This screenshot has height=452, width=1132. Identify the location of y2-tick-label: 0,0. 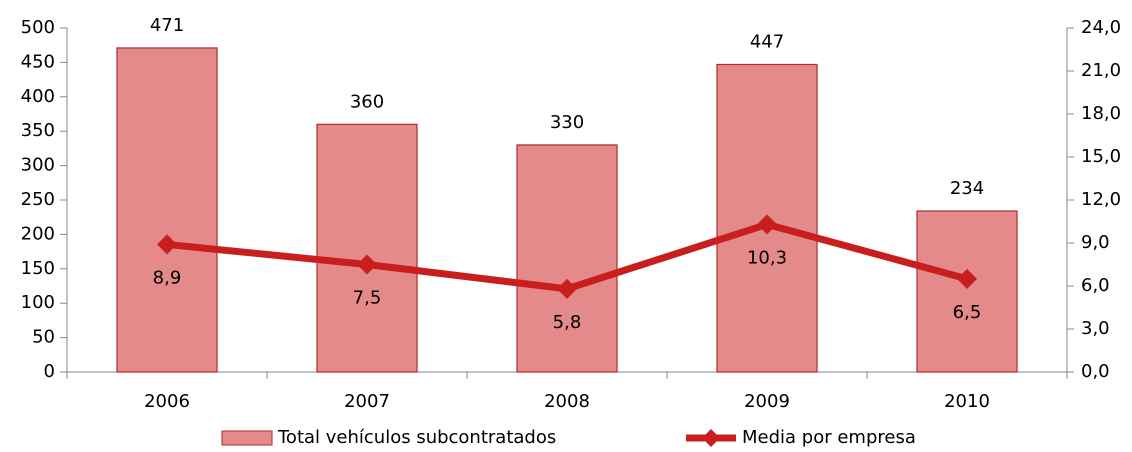
(1095, 371).